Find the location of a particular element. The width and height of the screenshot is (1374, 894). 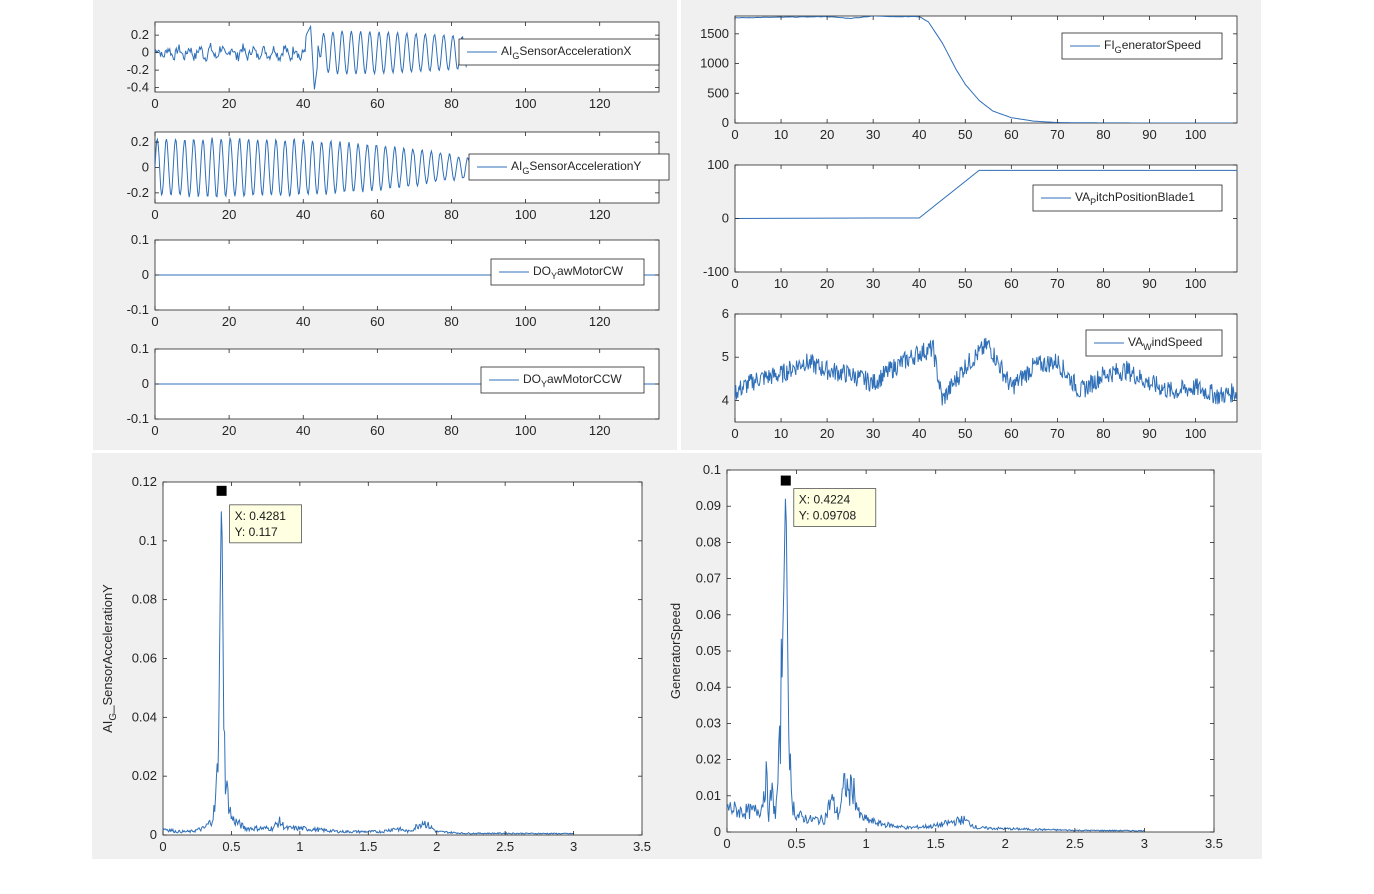

legend-entry: AIGSensorAccelerationX is located at coordinates (566, 52).